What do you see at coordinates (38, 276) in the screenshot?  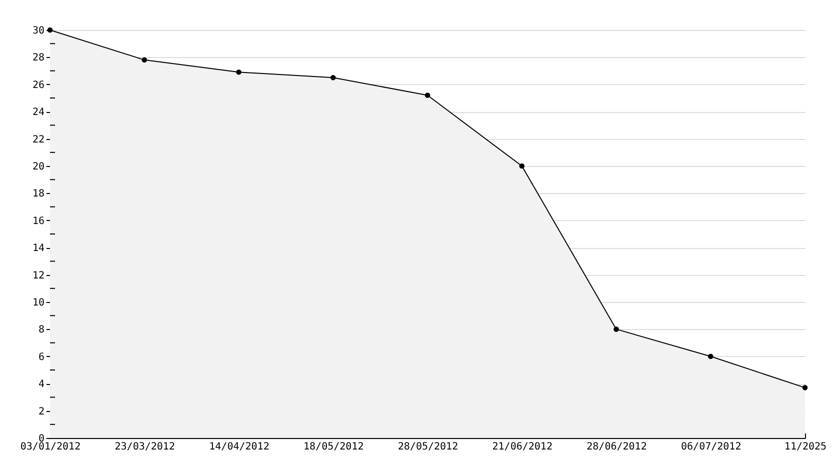 I see `y-tick-label: 12` at bounding box center [38, 276].